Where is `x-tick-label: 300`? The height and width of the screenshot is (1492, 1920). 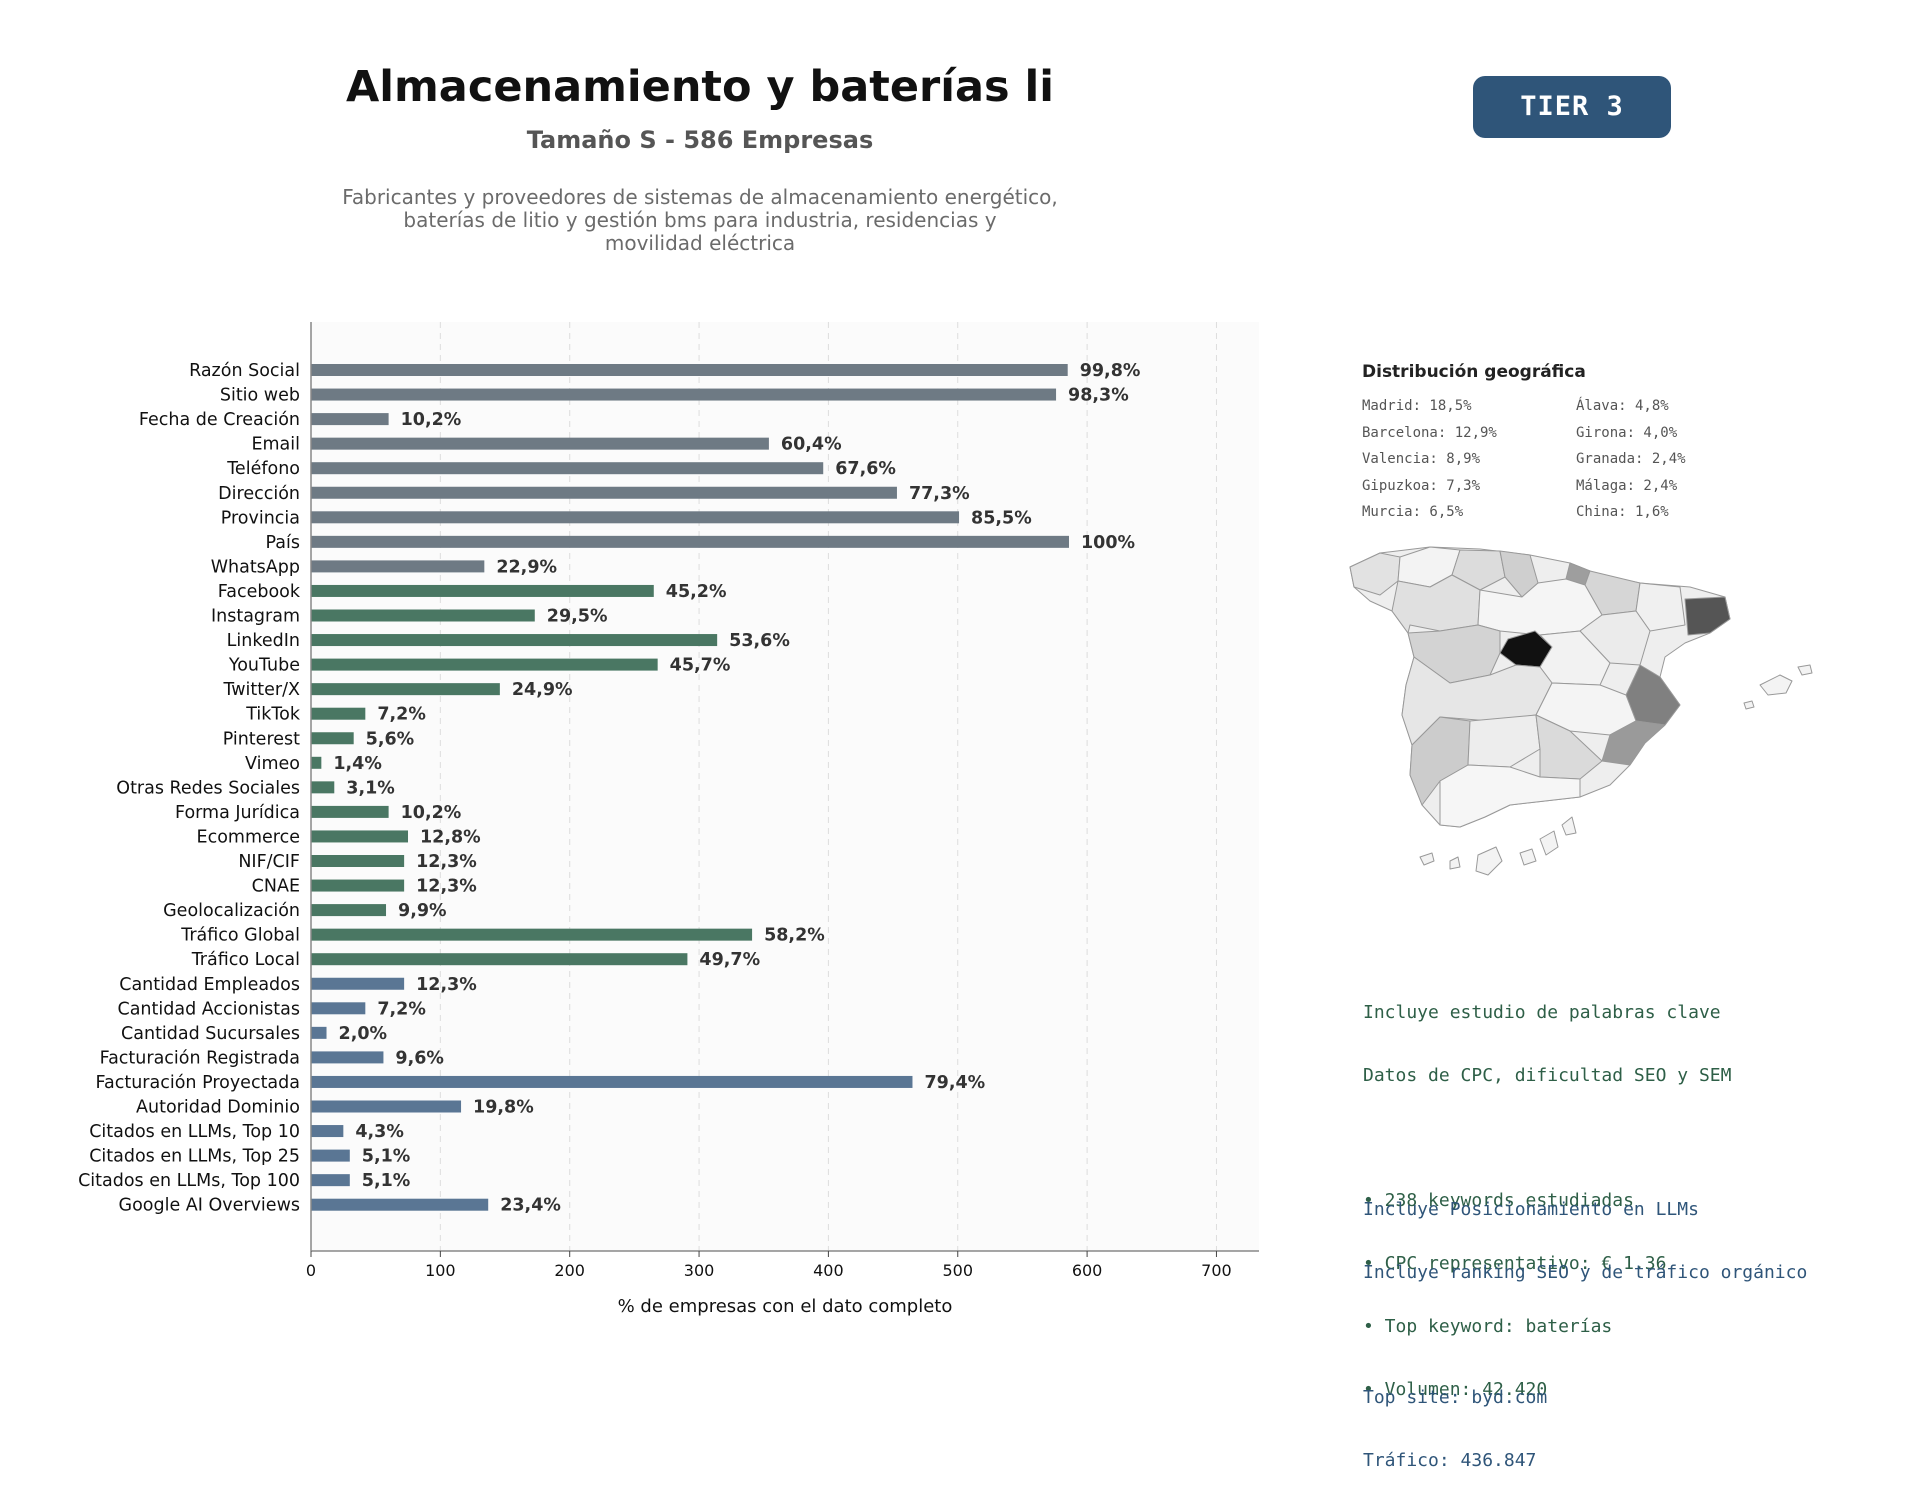
x-tick-label: 300 is located at coordinates (699, 1270).